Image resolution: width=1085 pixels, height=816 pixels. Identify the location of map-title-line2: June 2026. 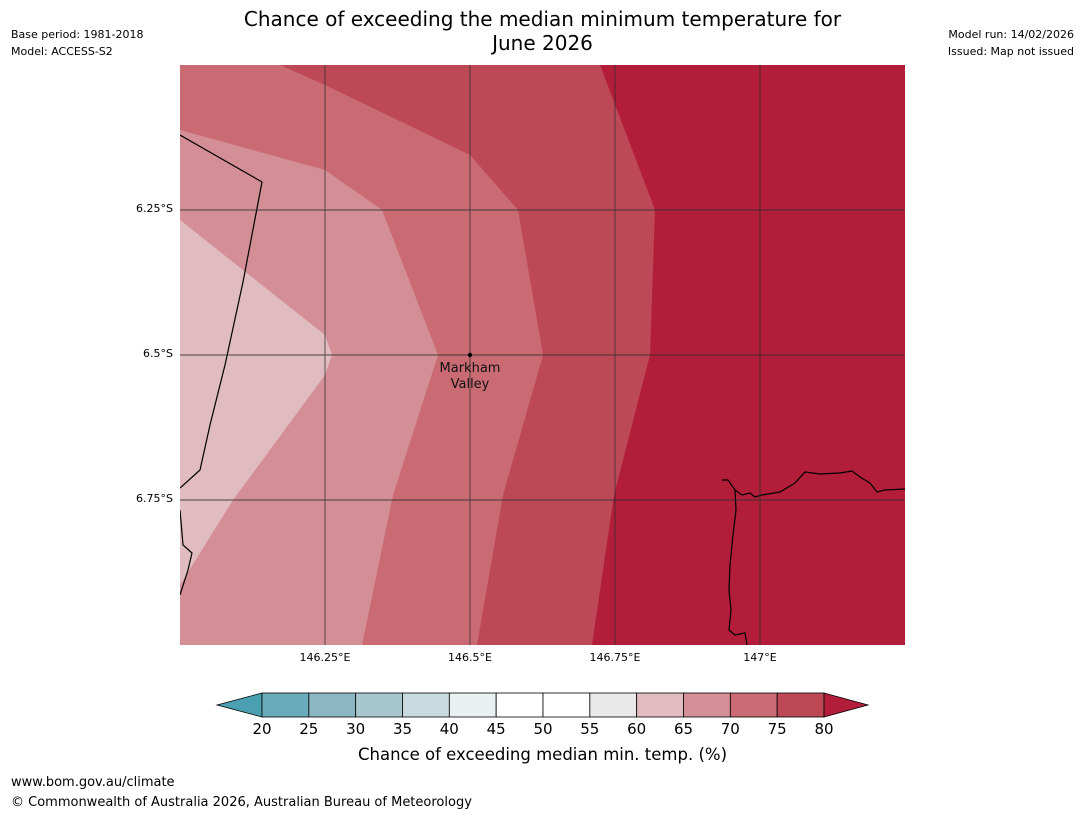
(542, 43).